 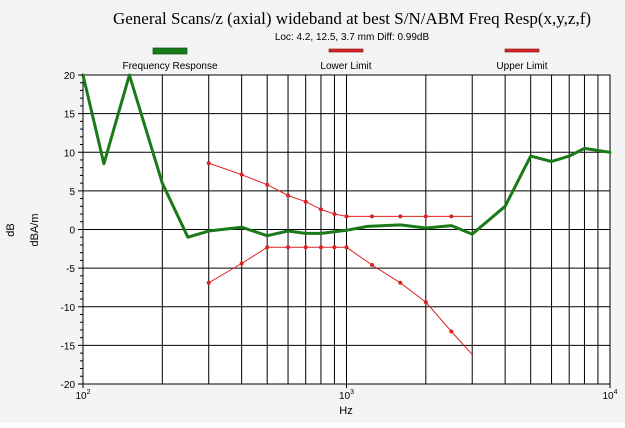 What do you see at coordinates (82, 395) in the screenshot?
I see `x-tick-label: 10²` at bounding box center [82, 395].